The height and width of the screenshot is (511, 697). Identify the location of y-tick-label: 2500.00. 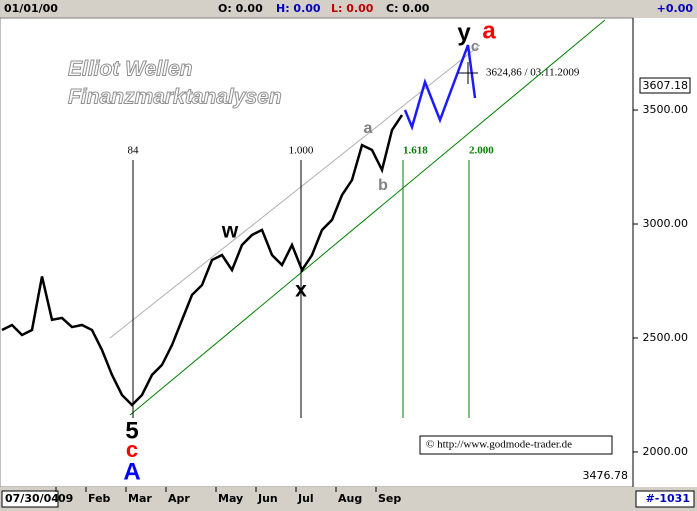
(666, 337).